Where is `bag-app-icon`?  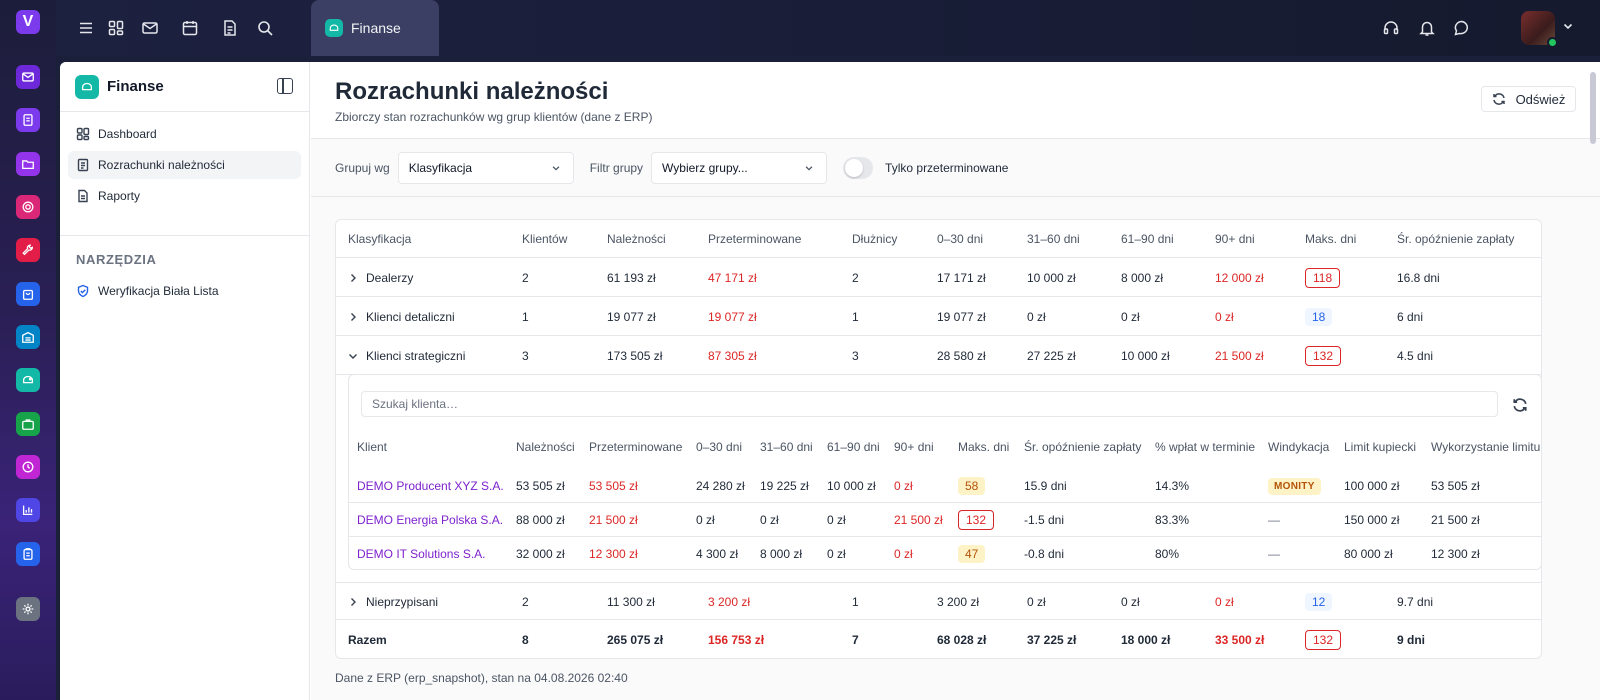
bag-app-icon is located at coordinates (28, 294).